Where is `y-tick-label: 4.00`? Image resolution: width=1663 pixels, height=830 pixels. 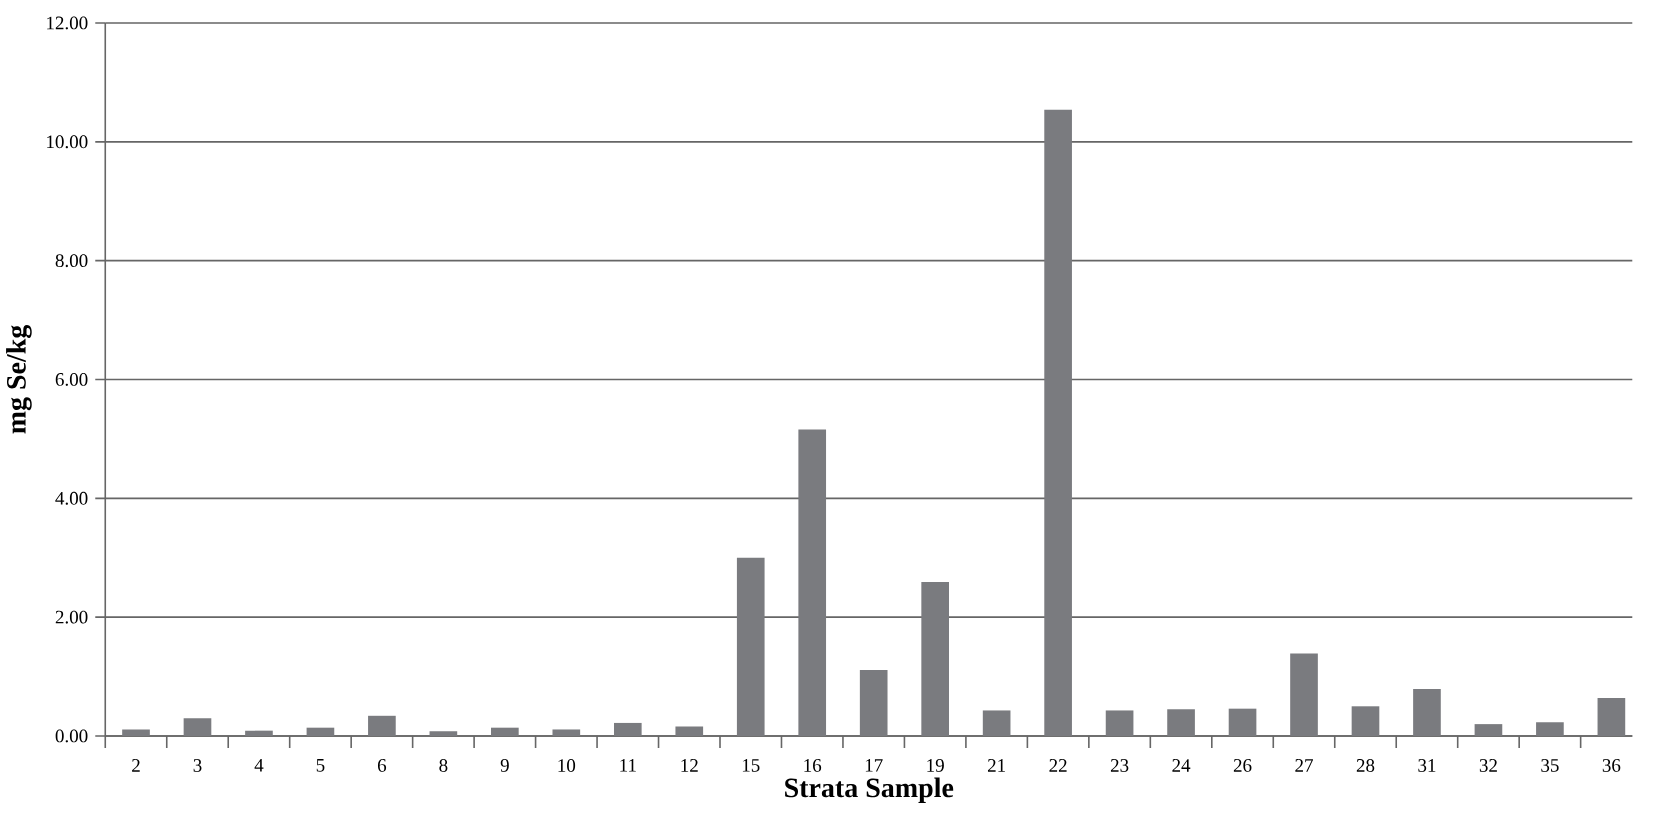
y-tick-label: 4.00 is located at coordinates (71, 498).